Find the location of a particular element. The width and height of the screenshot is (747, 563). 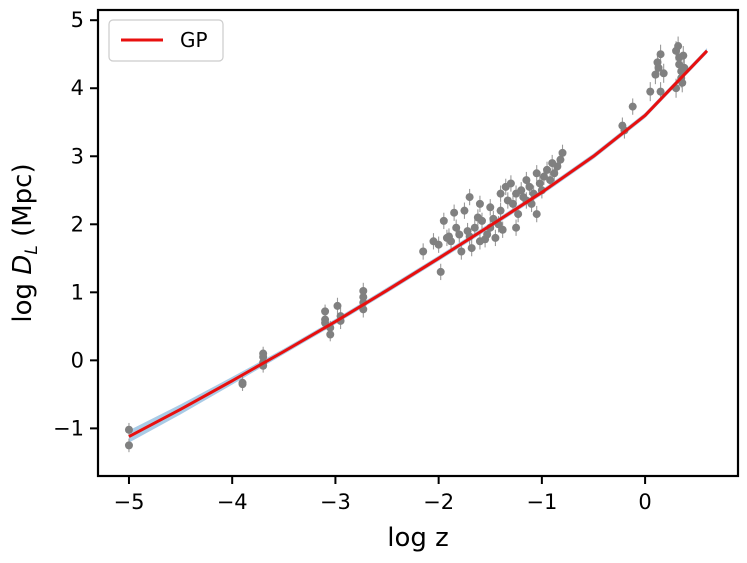

y-axis-label-unit: (Mpc) is located at coordinates (23, 204).